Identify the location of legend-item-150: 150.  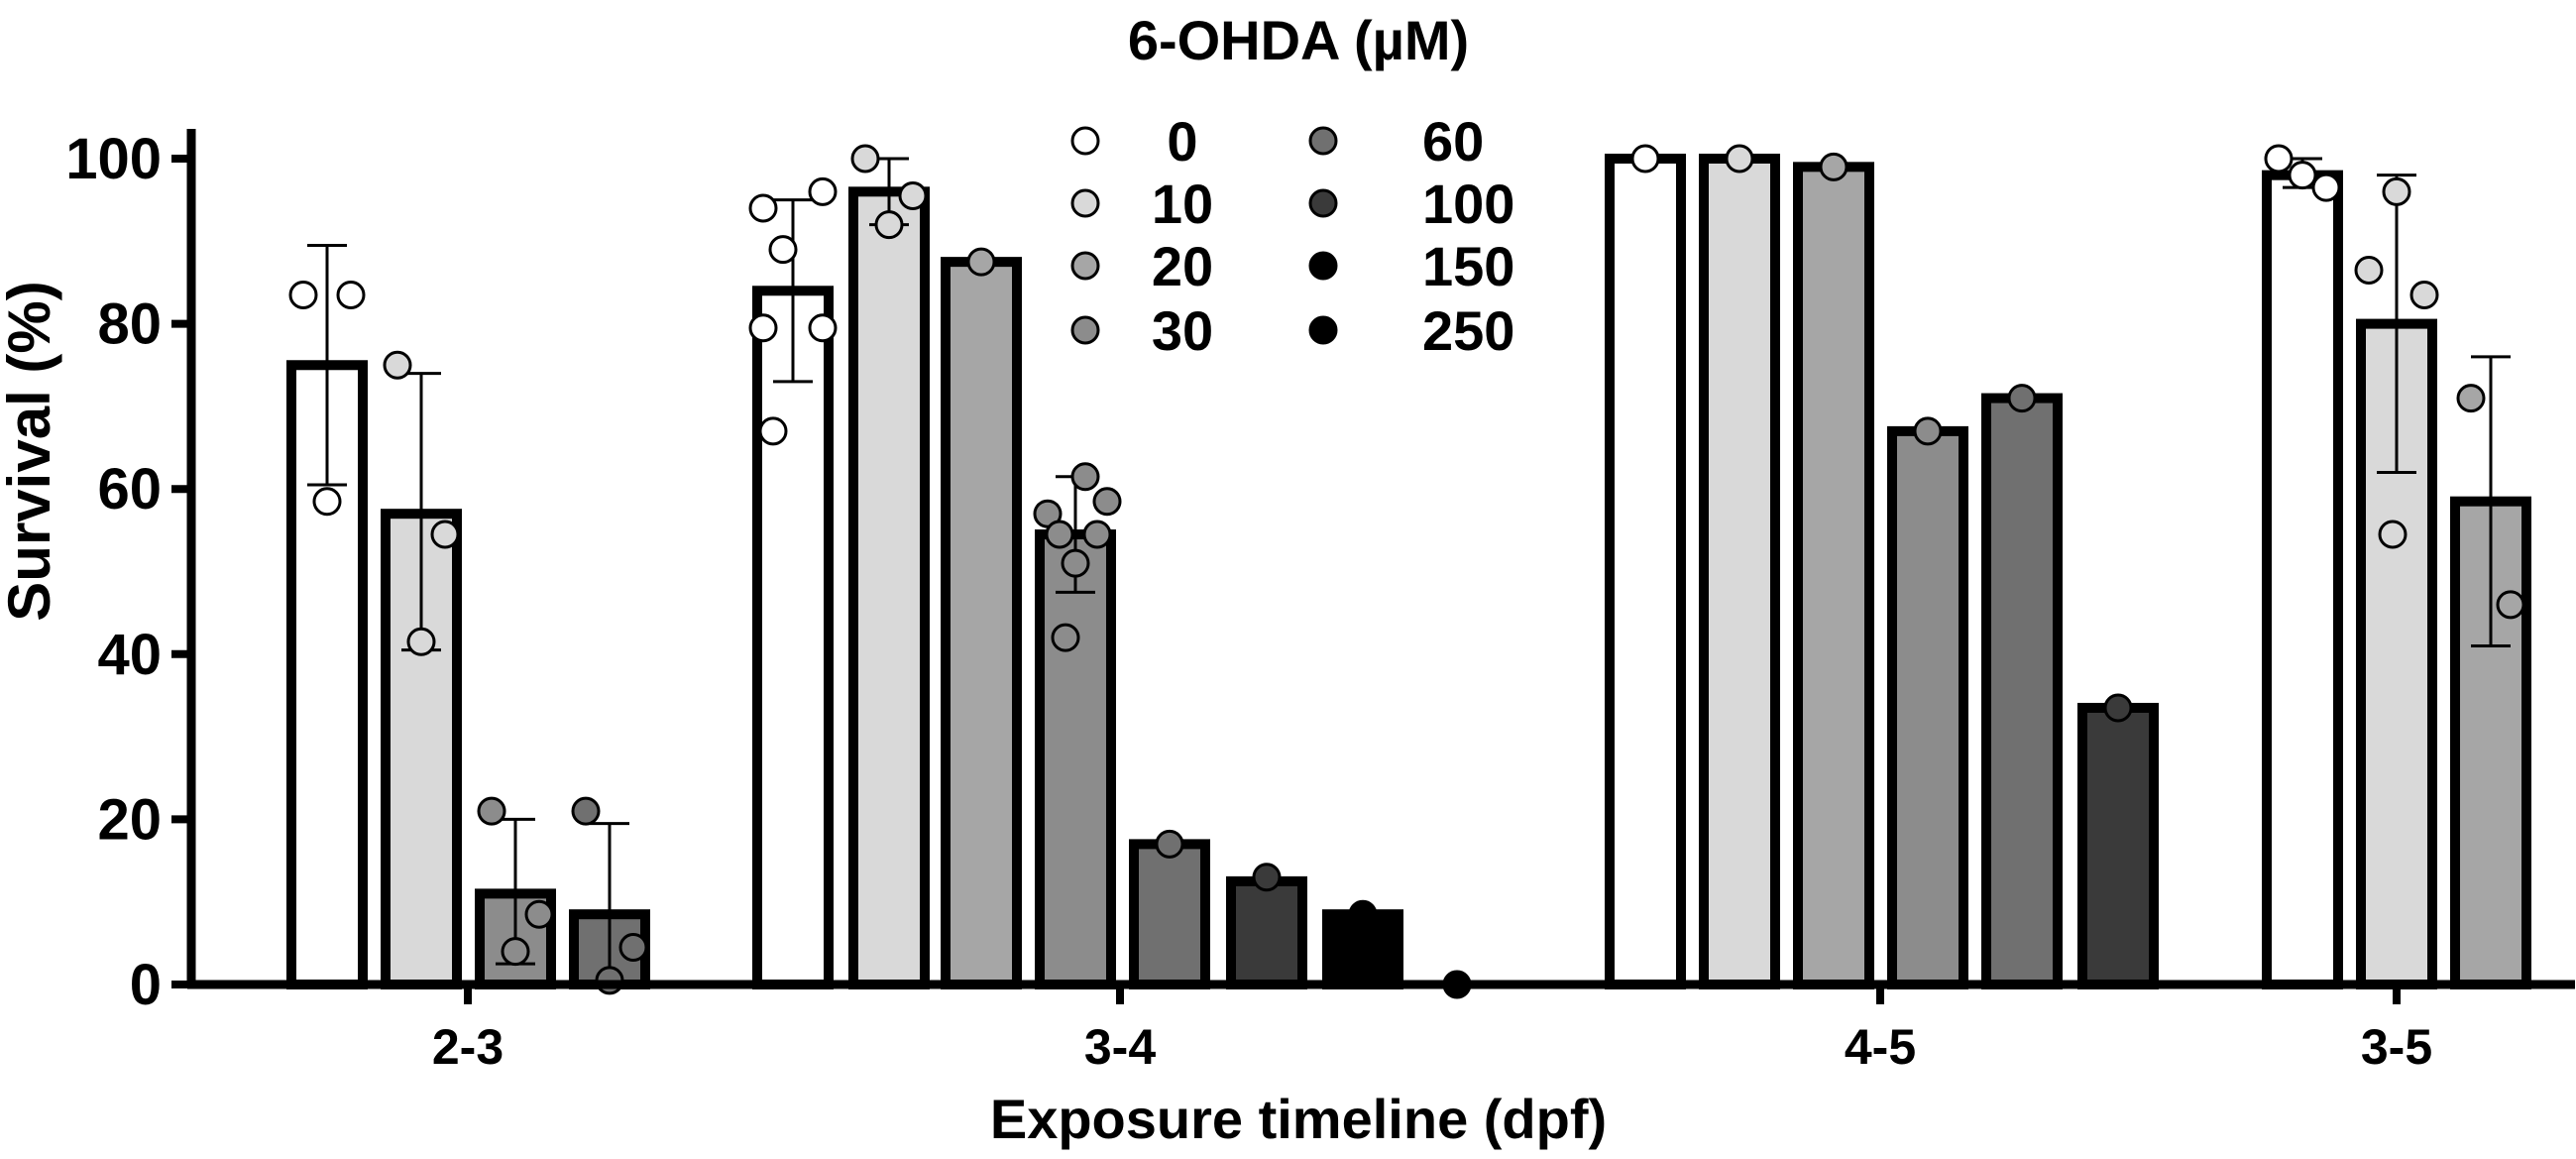
(1411, 266).